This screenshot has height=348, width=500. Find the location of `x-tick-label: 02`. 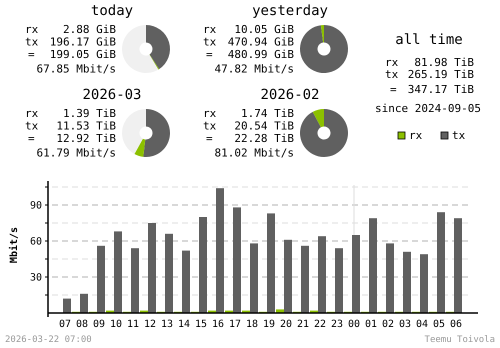

x-tick-label: 02 is located at coordinates (388, 324).